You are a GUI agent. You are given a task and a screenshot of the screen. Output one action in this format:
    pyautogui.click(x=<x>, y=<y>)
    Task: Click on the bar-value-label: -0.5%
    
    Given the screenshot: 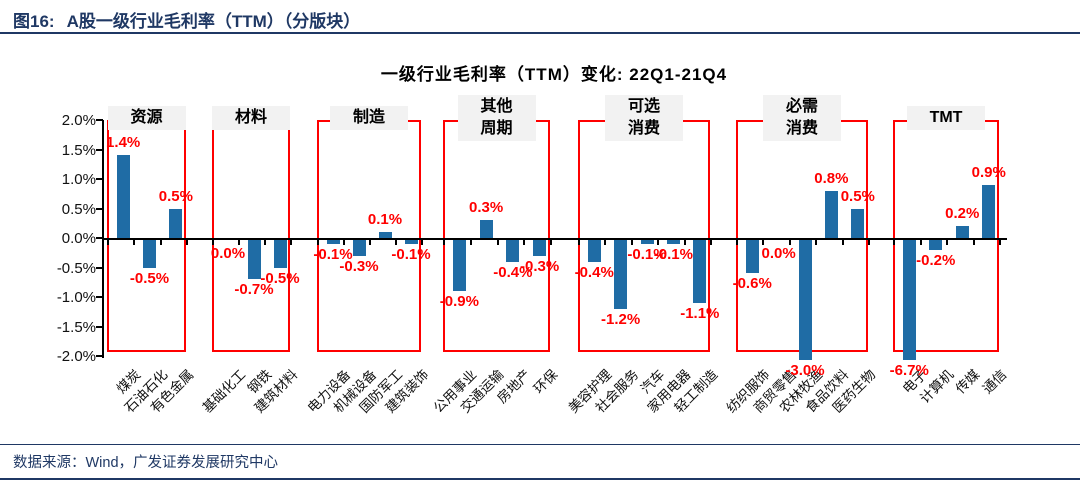 What is the action you would take?
    pyautogui.click(x=280, y=278)
    